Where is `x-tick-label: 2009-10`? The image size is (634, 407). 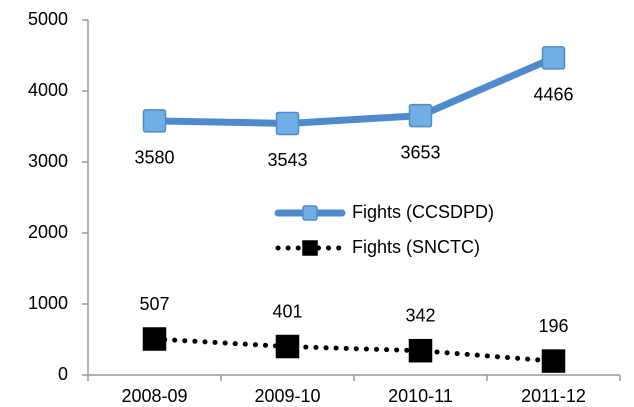 x-tick-label: 2009-10 is located at coordinates (287, 396).